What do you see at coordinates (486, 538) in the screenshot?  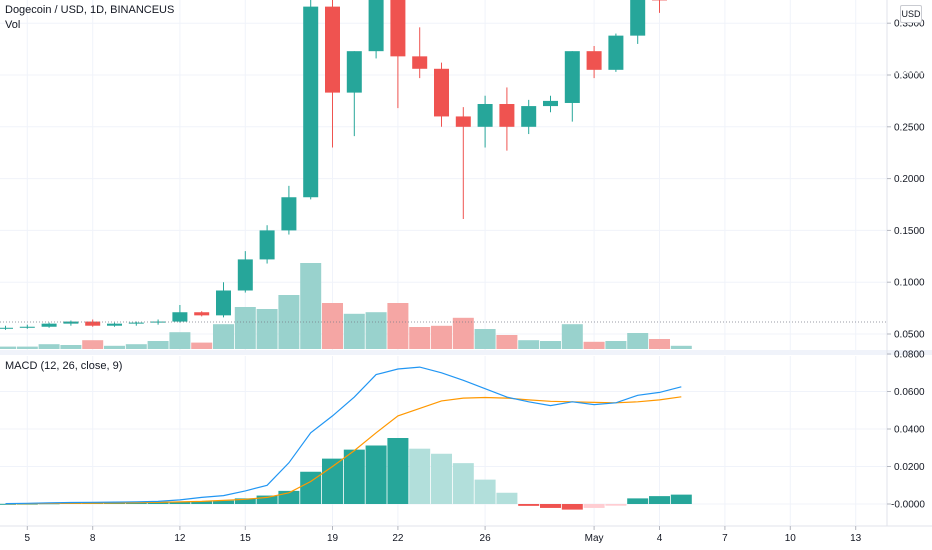 I see `time-axis-label: 26` at bounding box center [486, 538].